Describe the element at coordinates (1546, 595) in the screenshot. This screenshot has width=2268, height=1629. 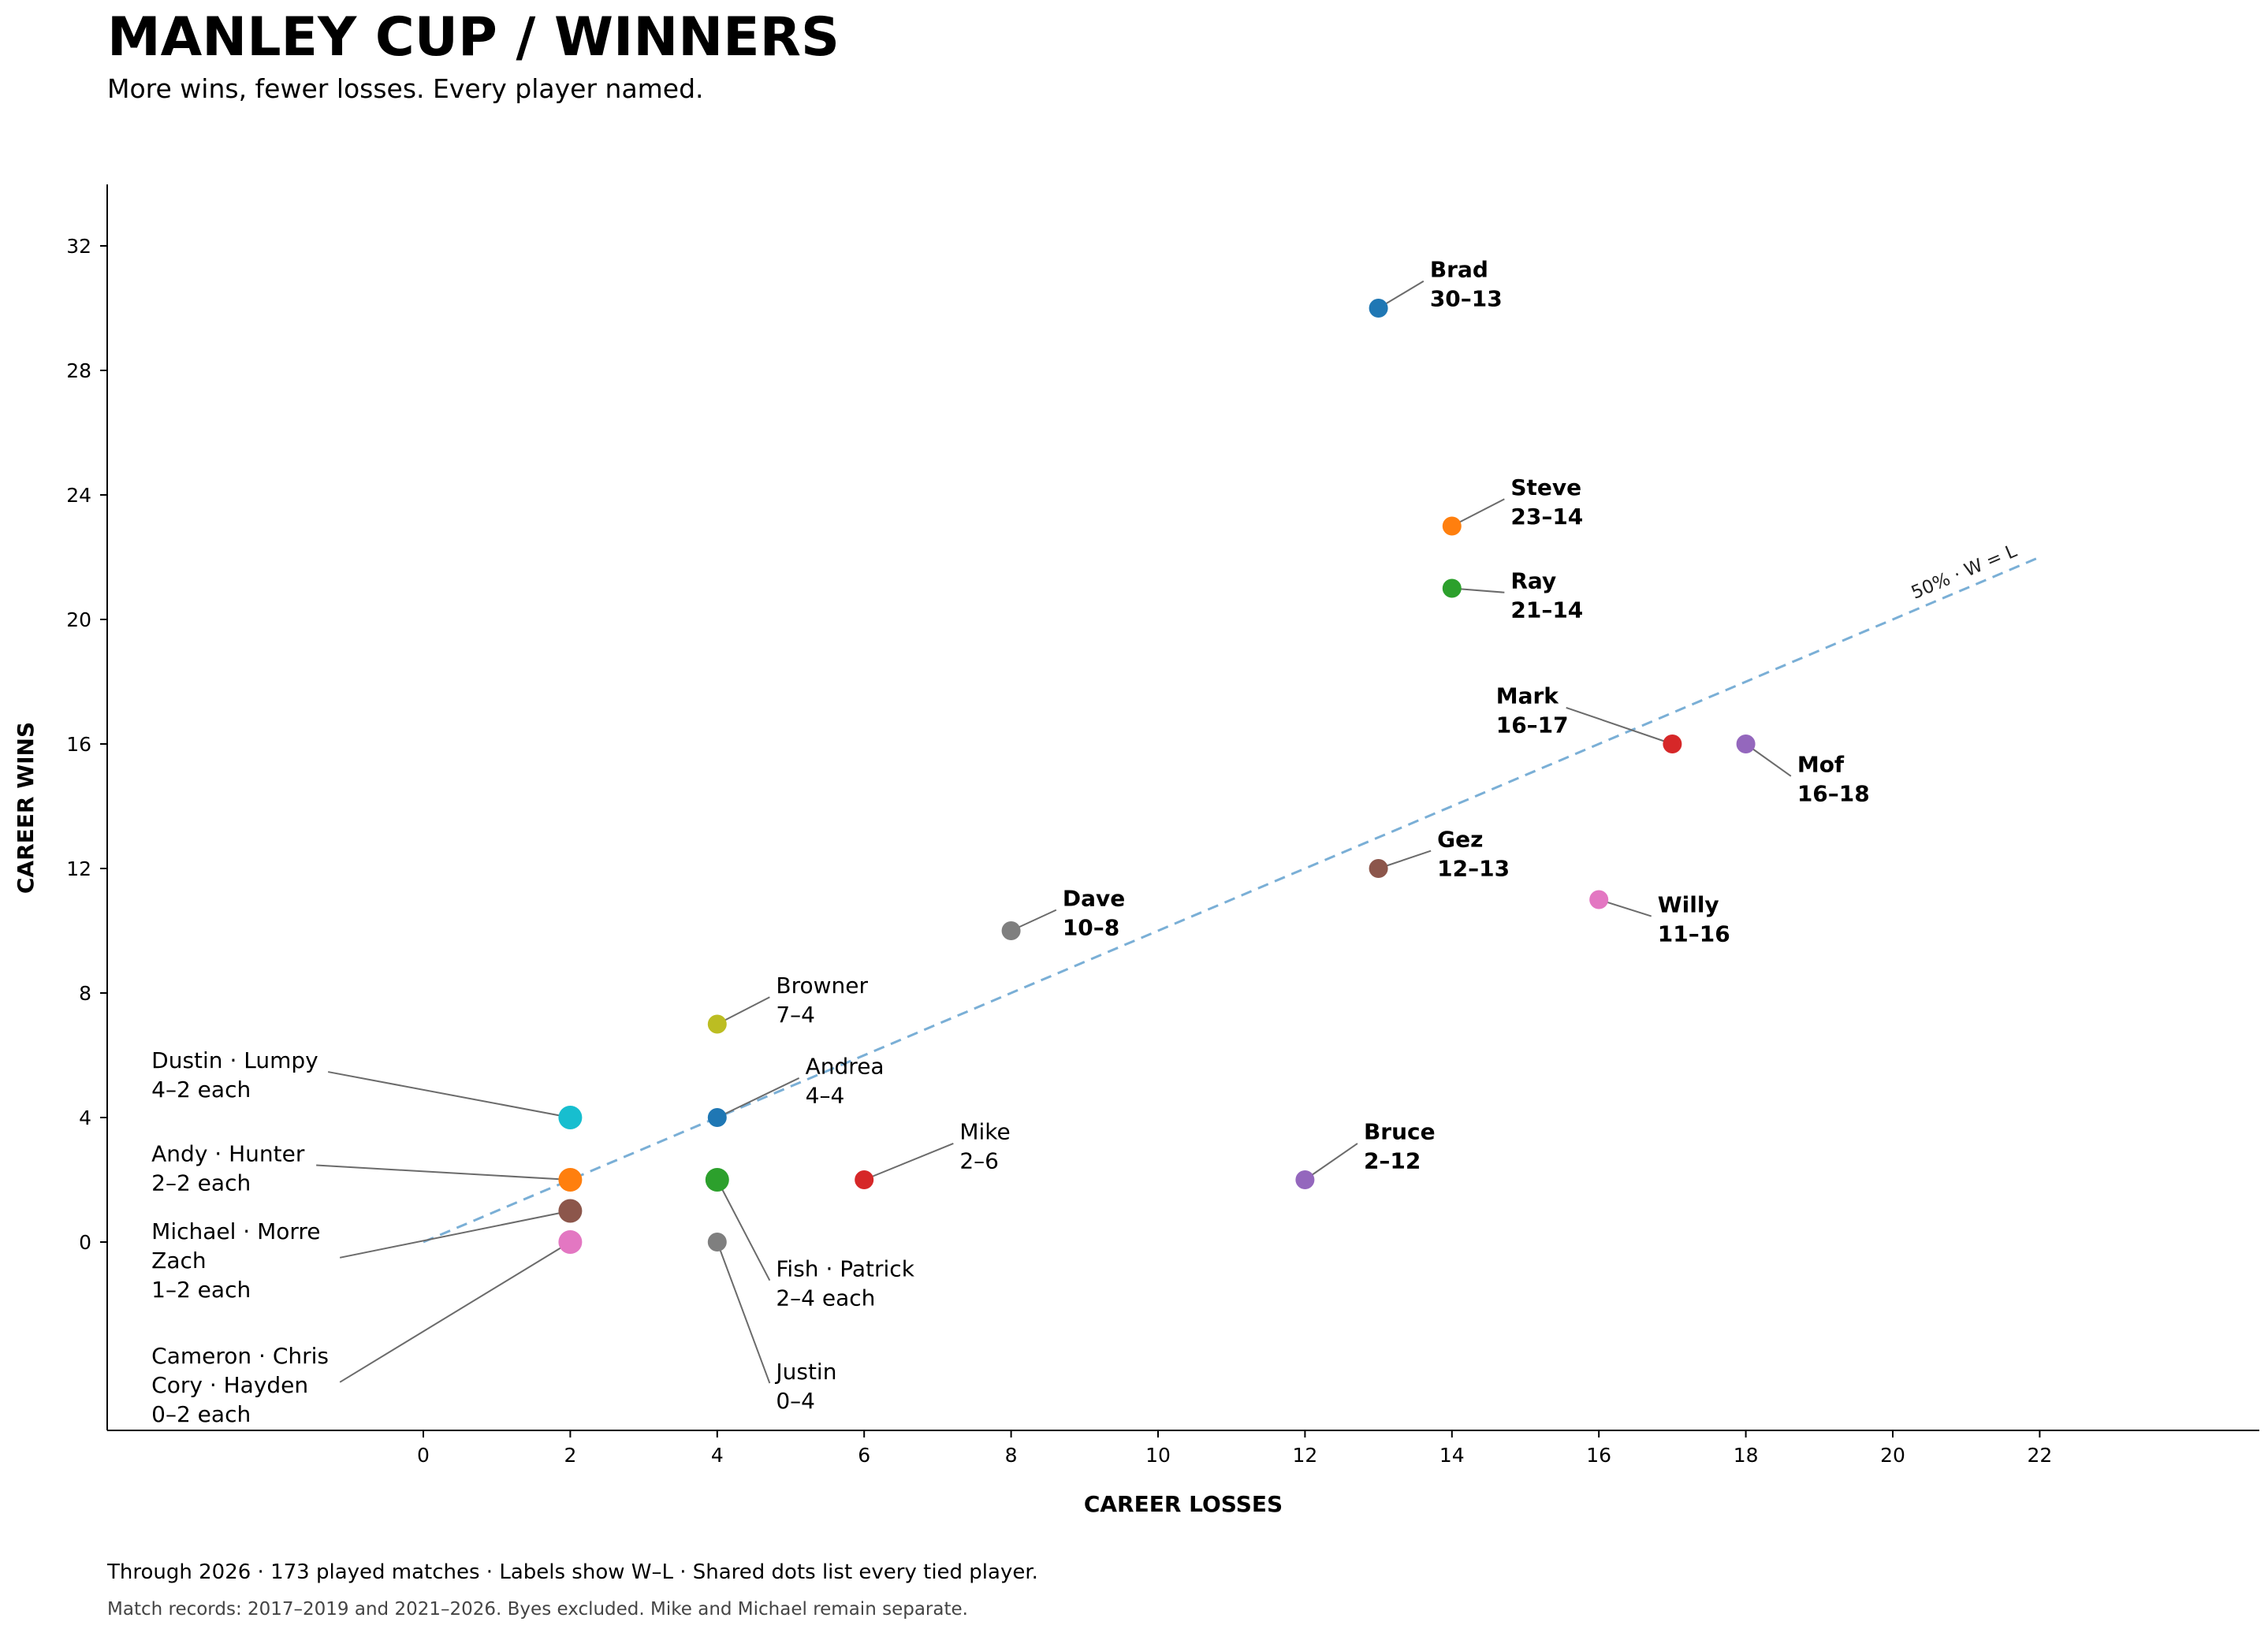
I see `point-label: Ray 21–14` at that location.